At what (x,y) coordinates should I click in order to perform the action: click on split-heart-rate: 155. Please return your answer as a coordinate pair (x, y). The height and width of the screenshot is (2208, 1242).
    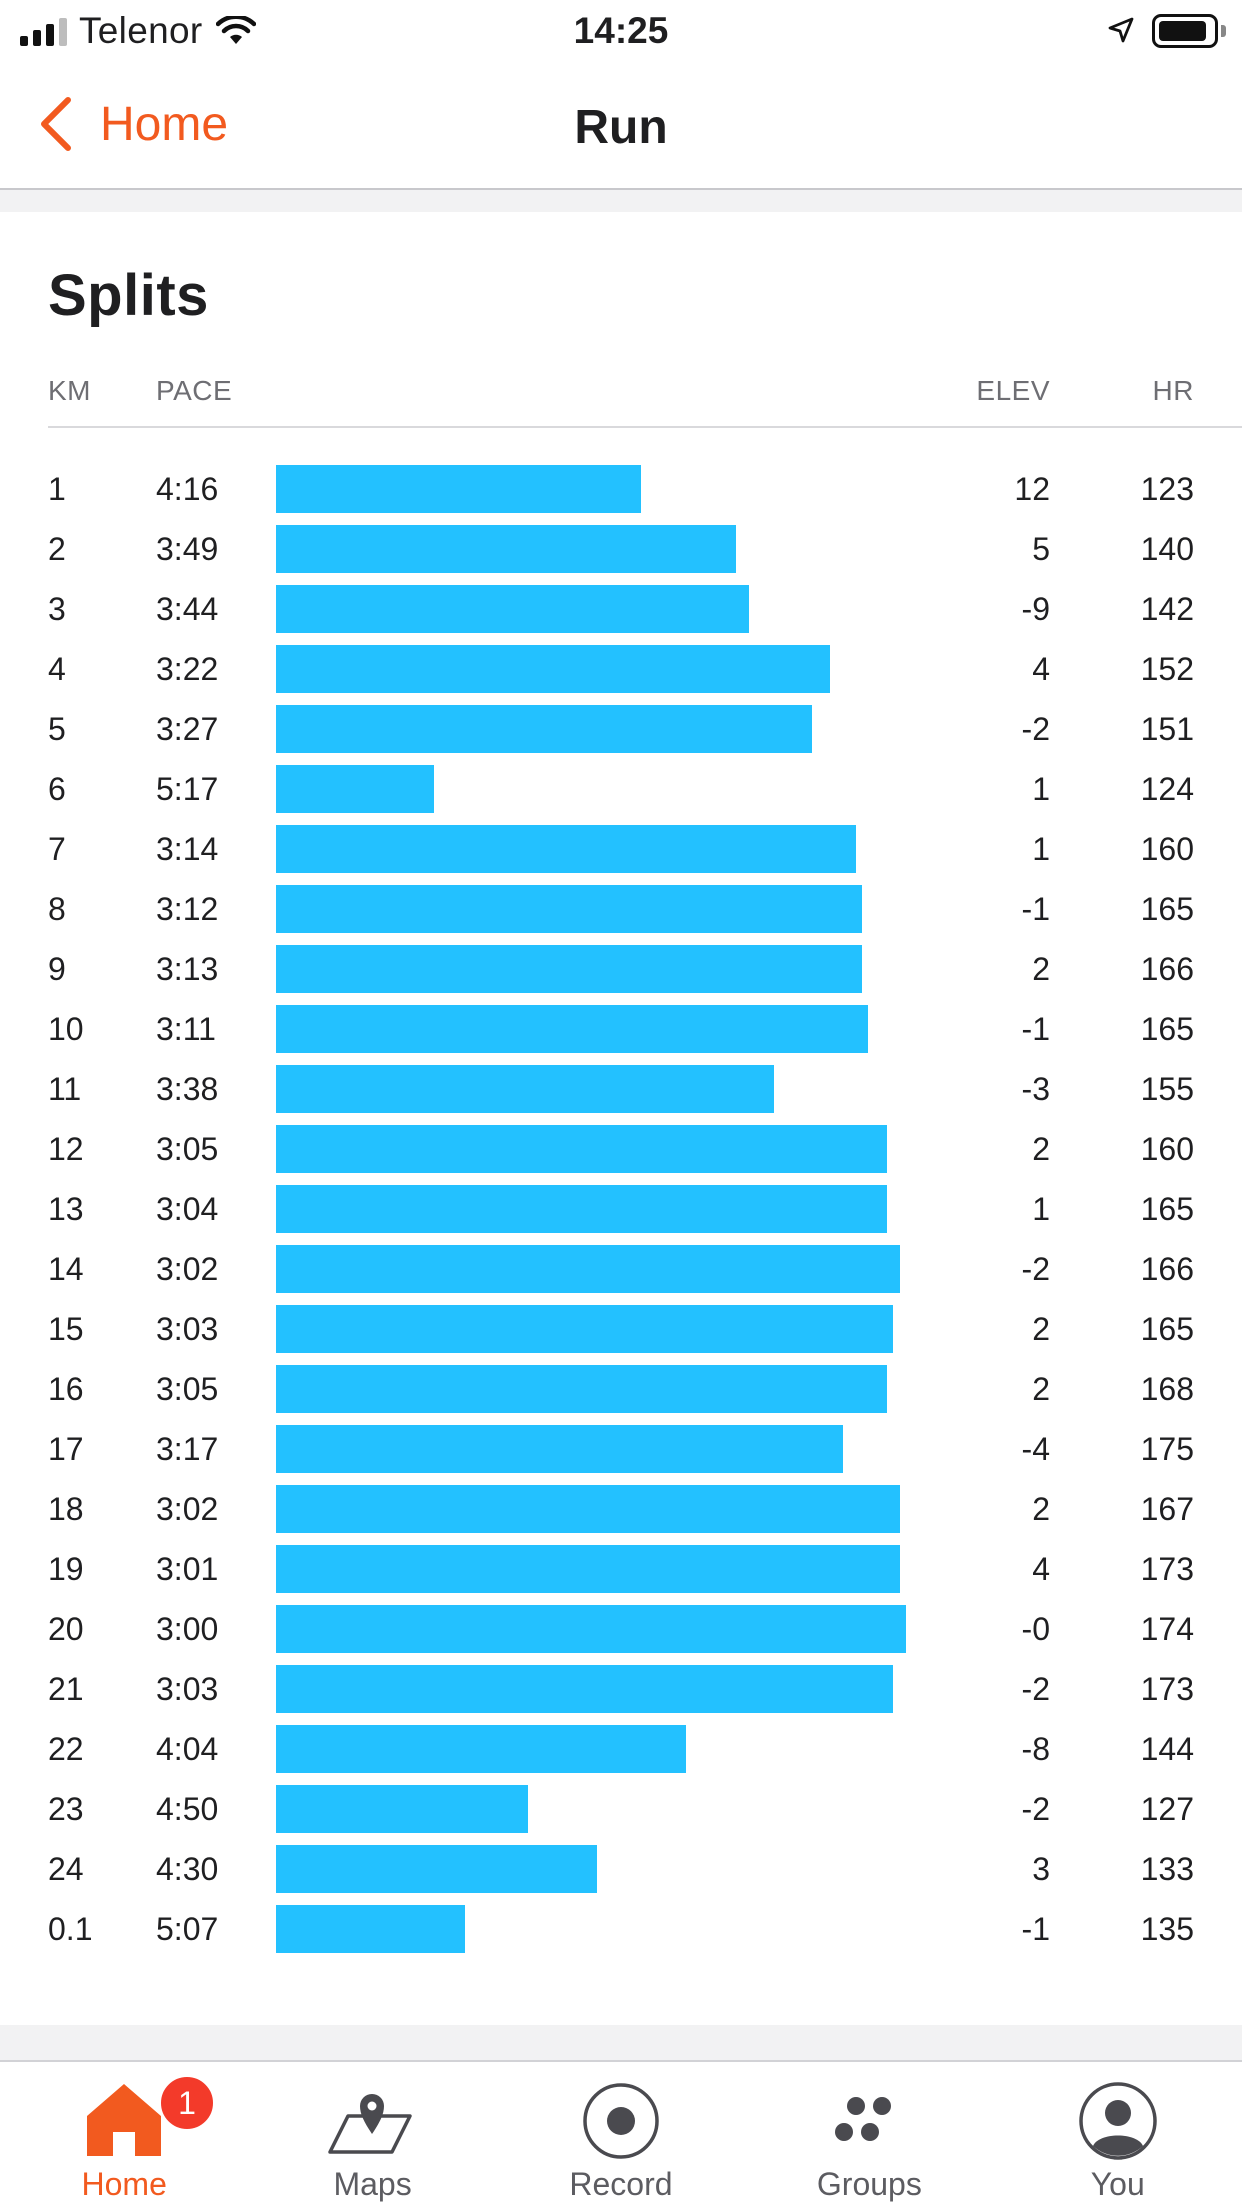
    Looking at the image, I should click on (1167, 1089).